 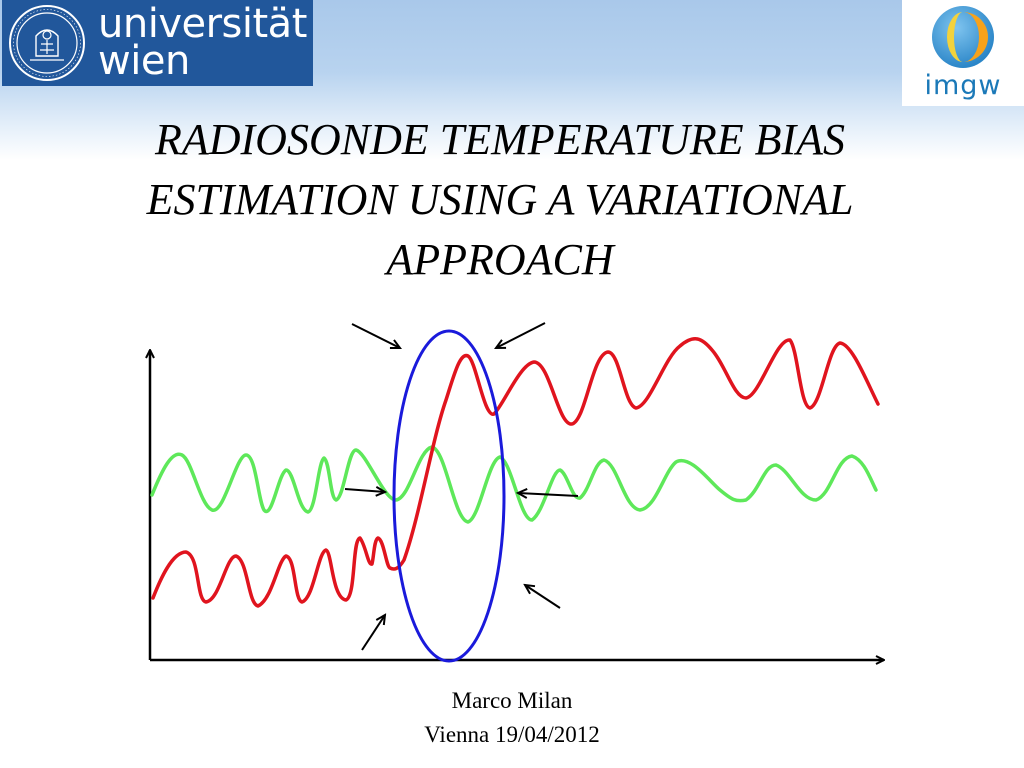 I want to click on arrow-bottom-left, so click(x=373, y=633).